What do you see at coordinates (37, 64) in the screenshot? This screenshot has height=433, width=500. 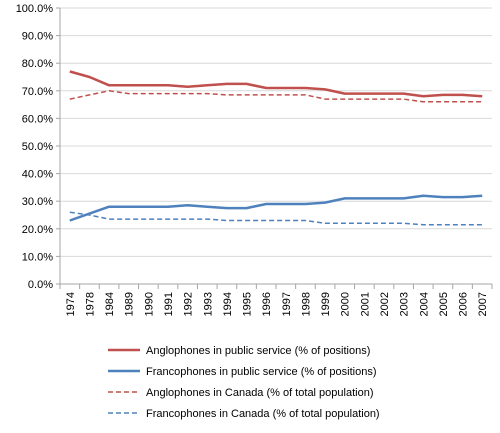 I see `y-tick-label: 80.0%` at bounding box center [37, 64].